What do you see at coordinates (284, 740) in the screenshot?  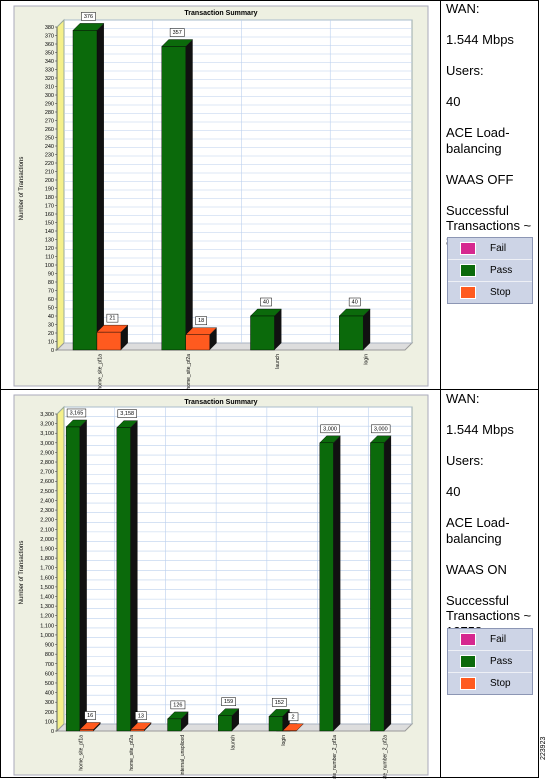 I see `x-tick-label: login` at bounding box center [284, 740].